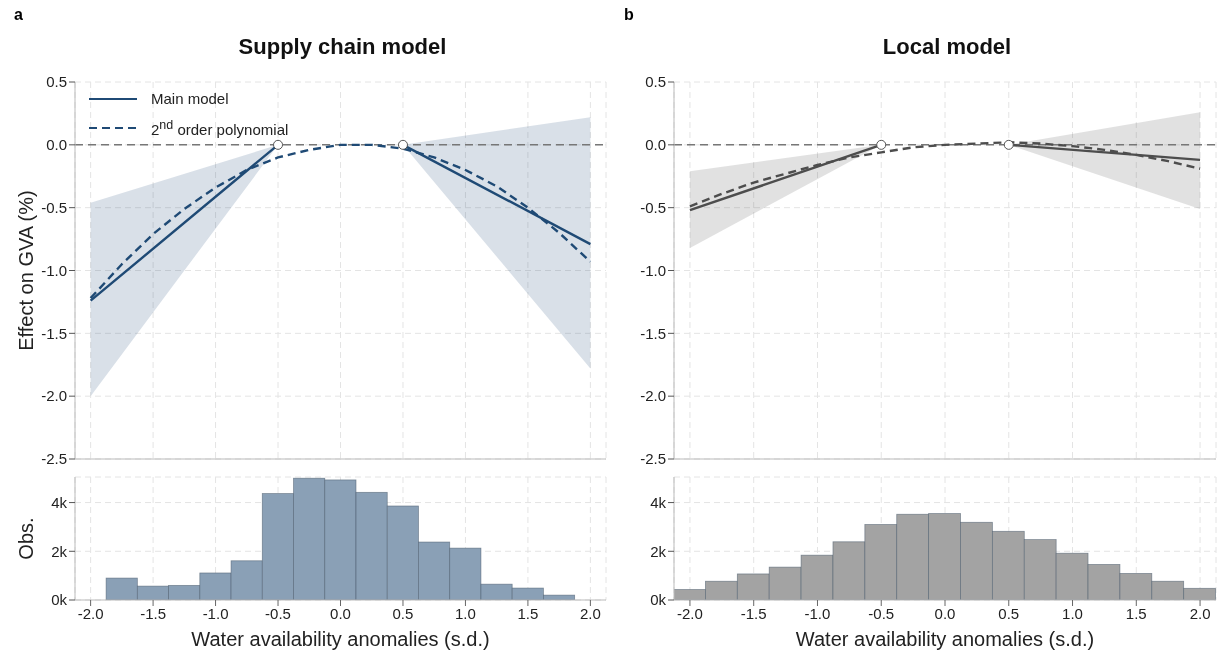 The width and height of the screenshot is (1220, 657). What do you see at coordinates (342, 47) in the screenshot?
I see `chart-title: Supply chain model` at bounding box center [342, 47].